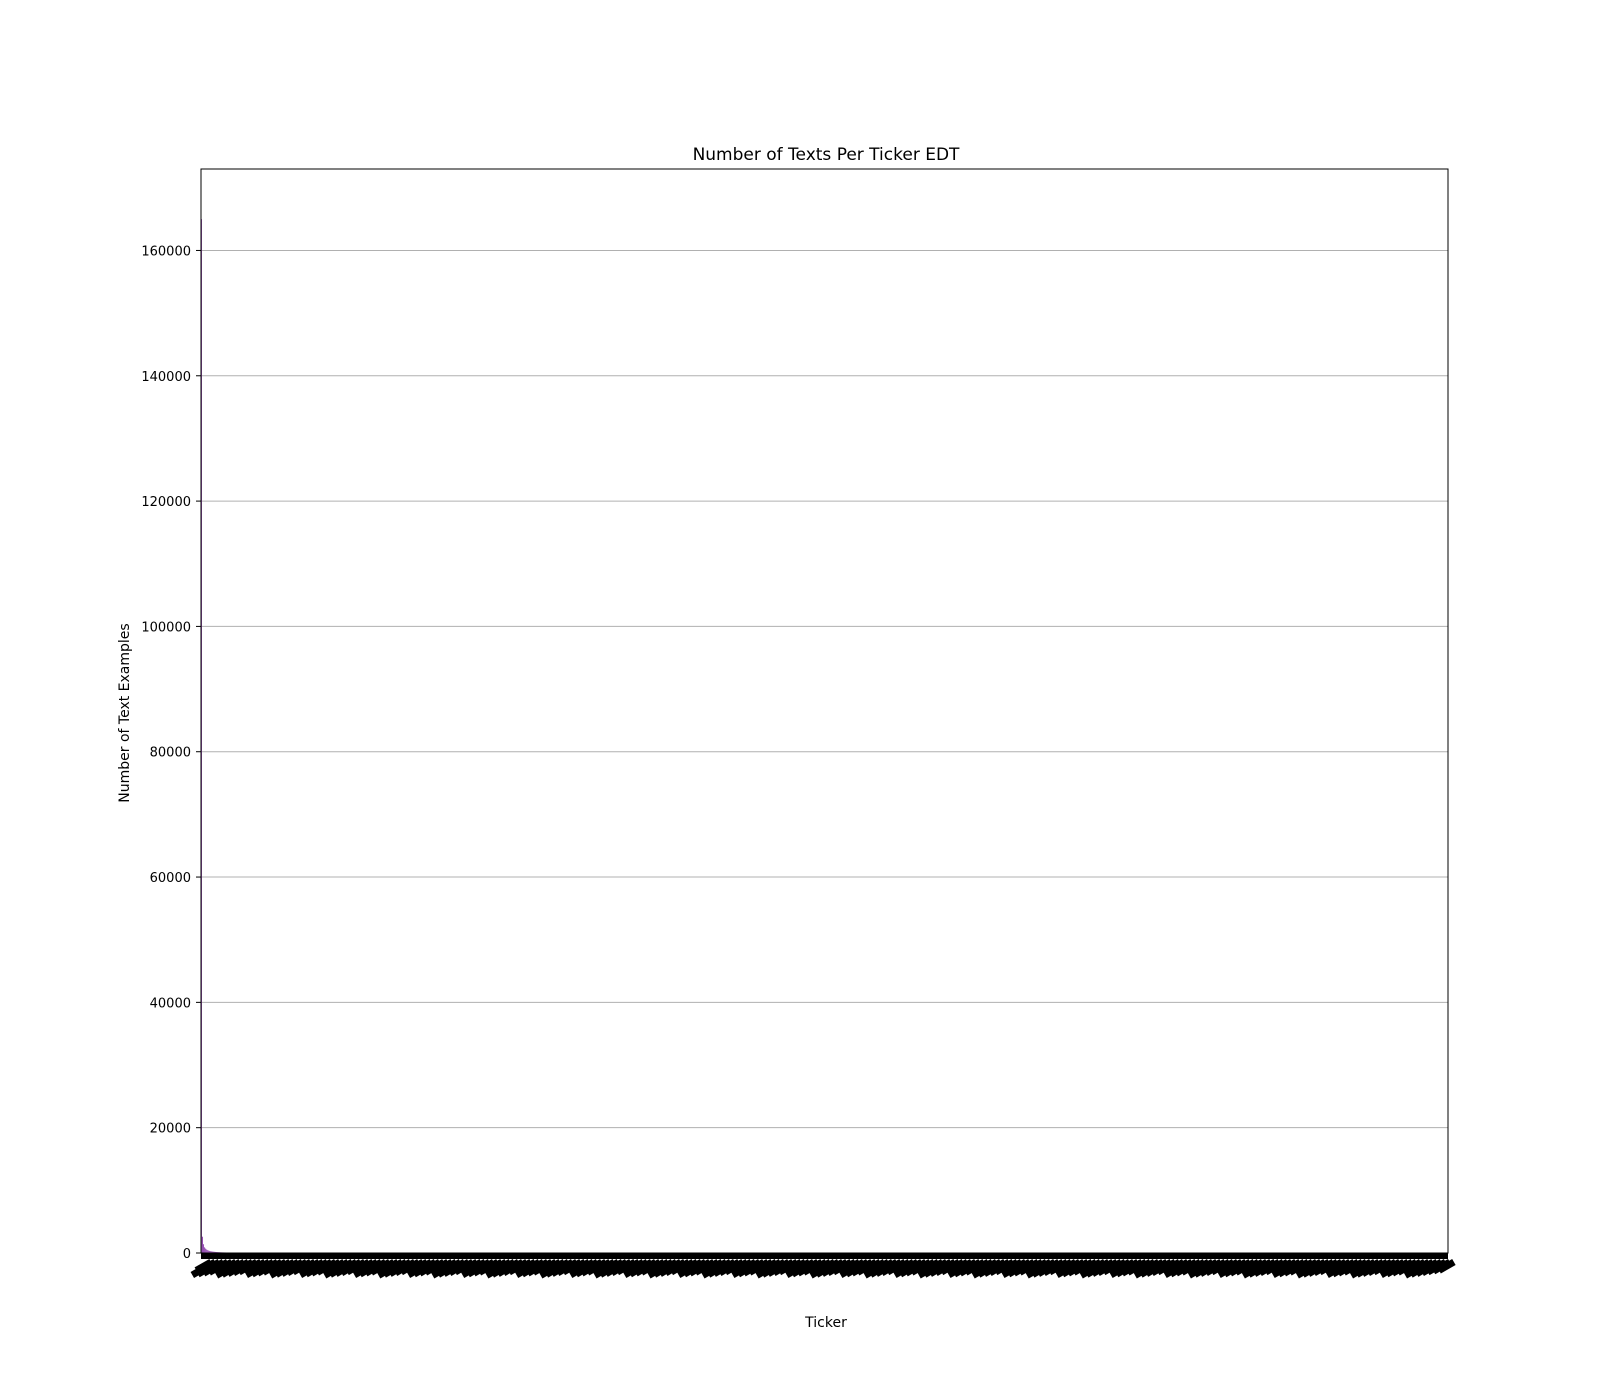 Image resolution: width=1600 pixels, height=1400 pixels. I want to click on y-tick-label: 60000, so click(170, 878).